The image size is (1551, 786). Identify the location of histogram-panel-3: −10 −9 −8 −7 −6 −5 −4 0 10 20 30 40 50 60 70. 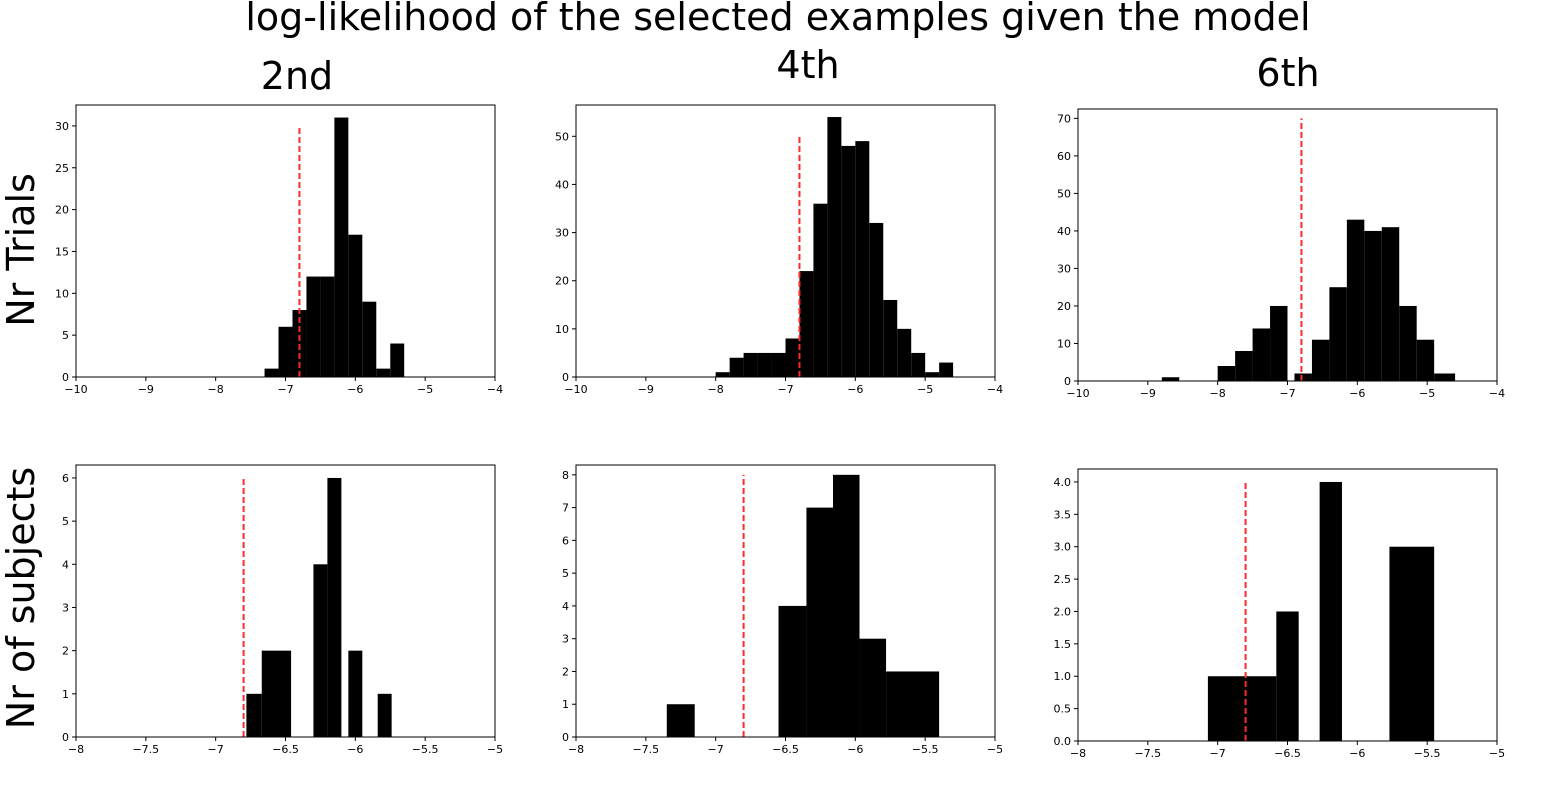
(1281, 254).